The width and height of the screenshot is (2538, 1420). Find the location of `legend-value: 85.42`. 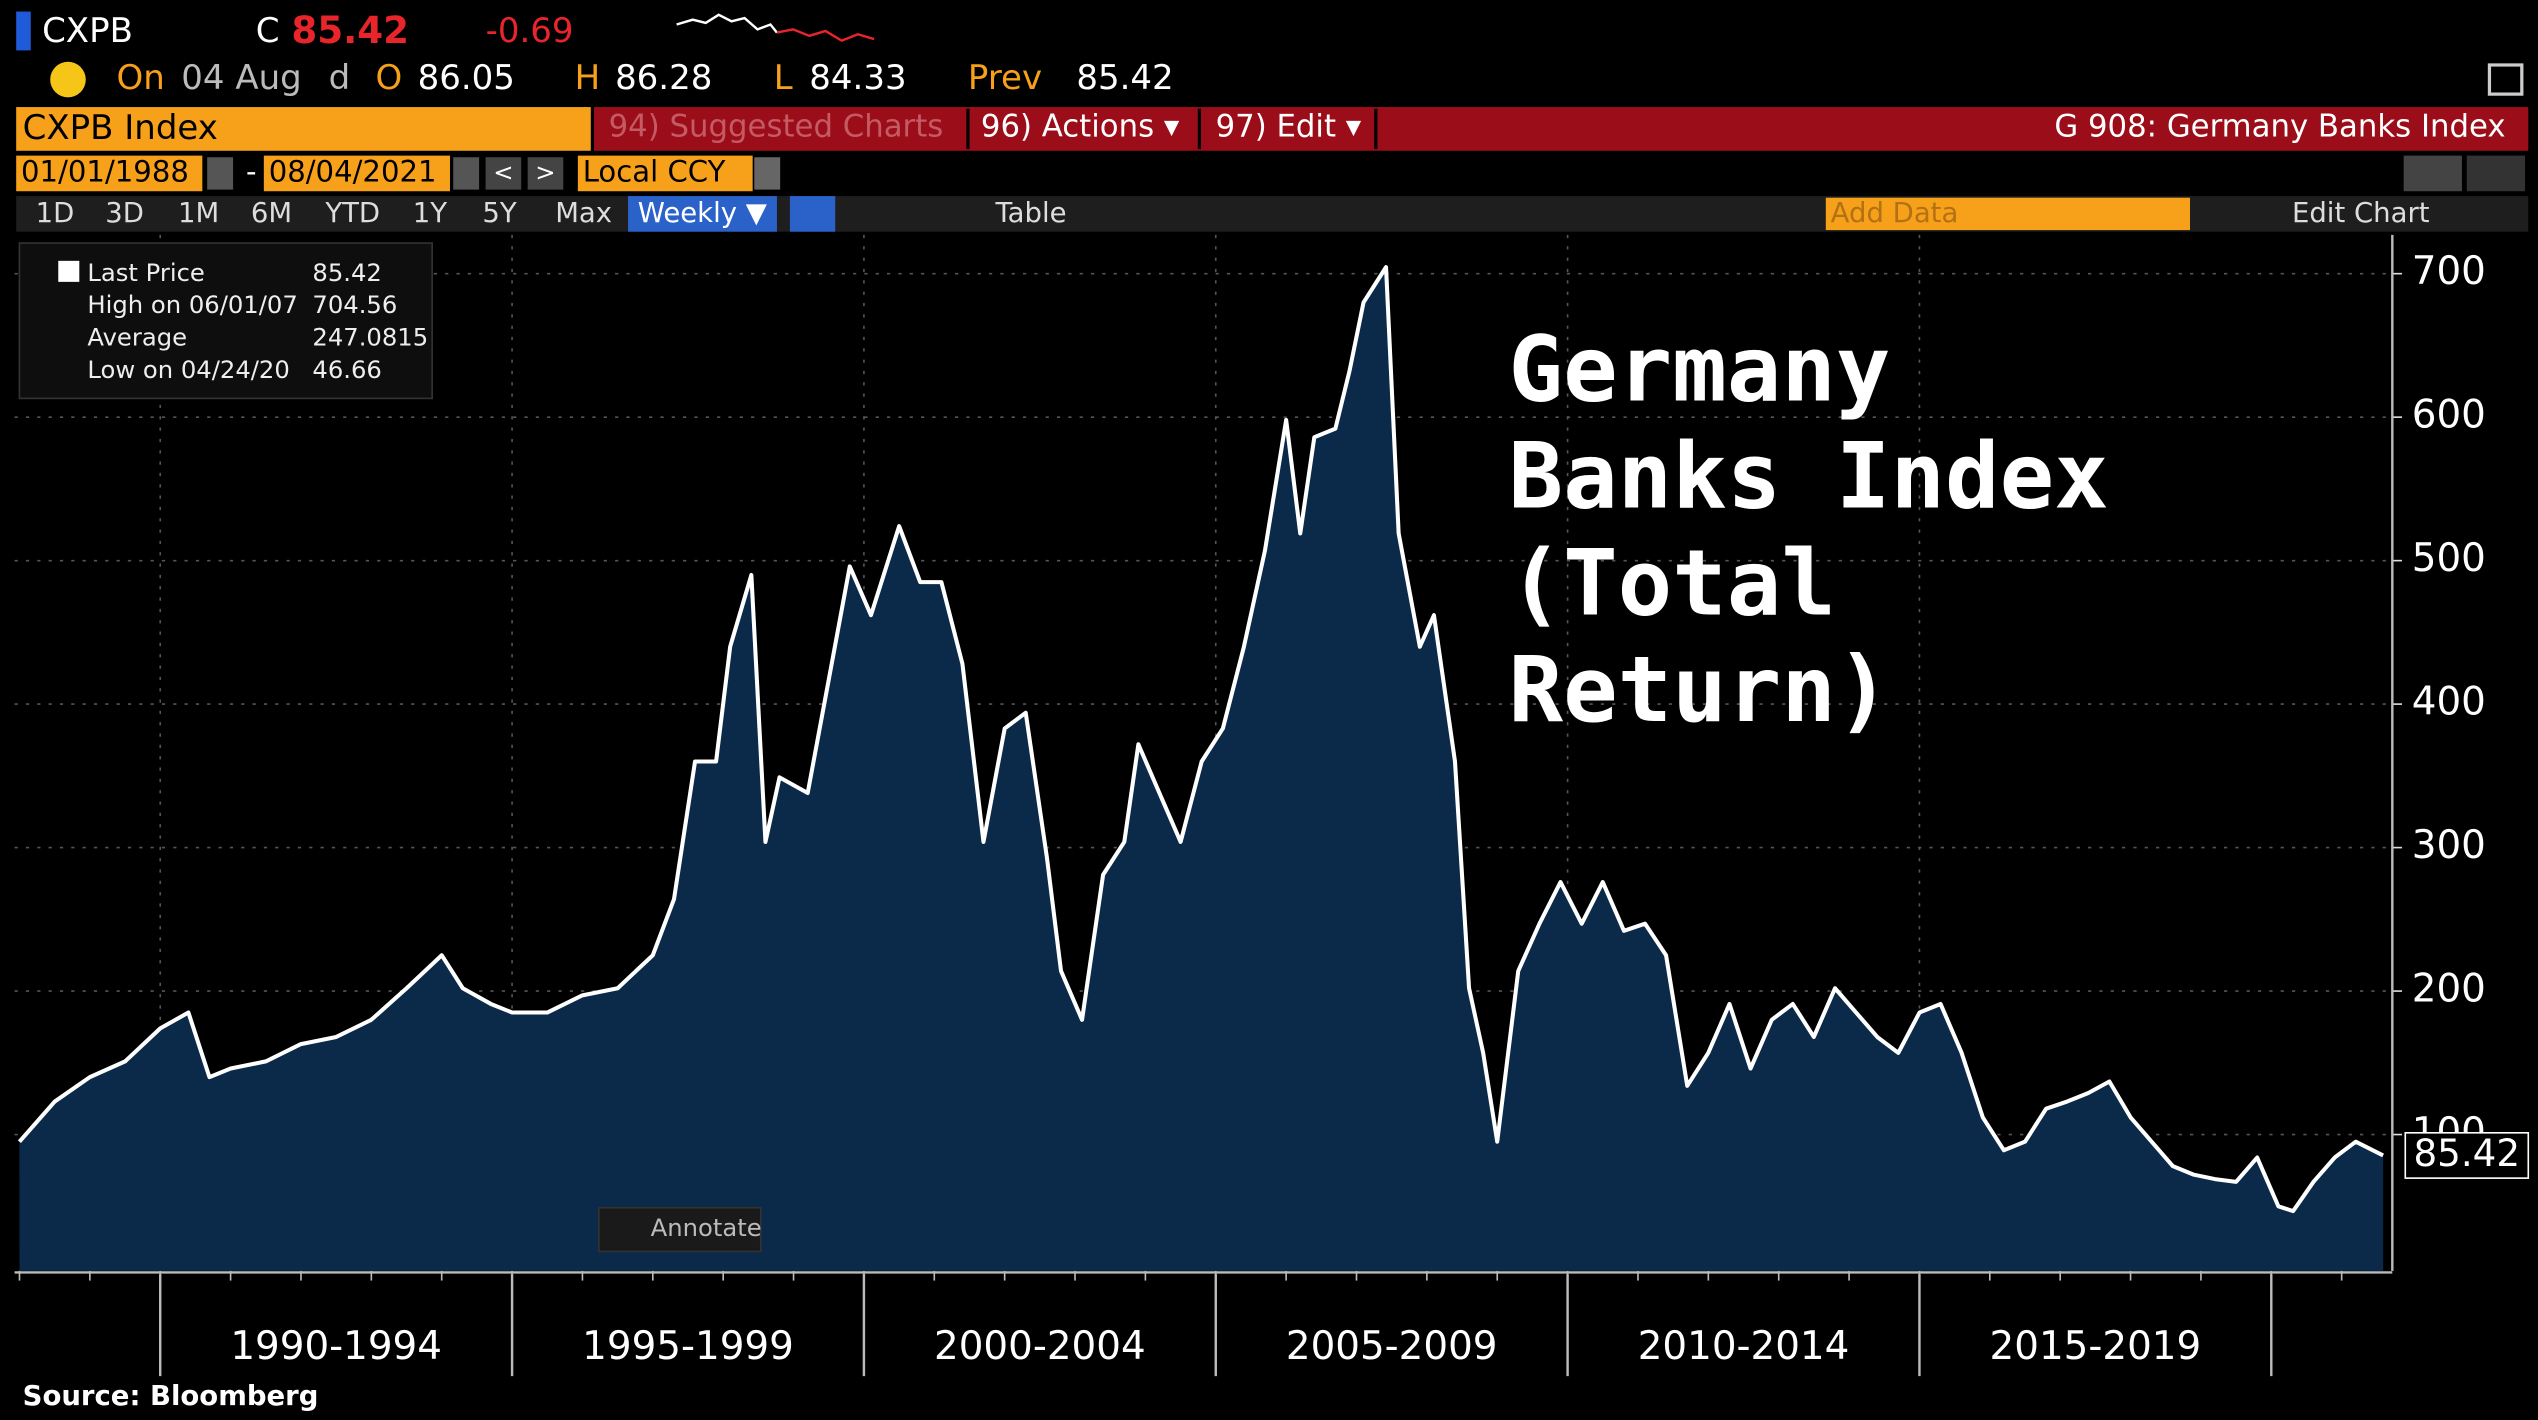

legend-value: 85.42 is located at coordinates (346, 272).